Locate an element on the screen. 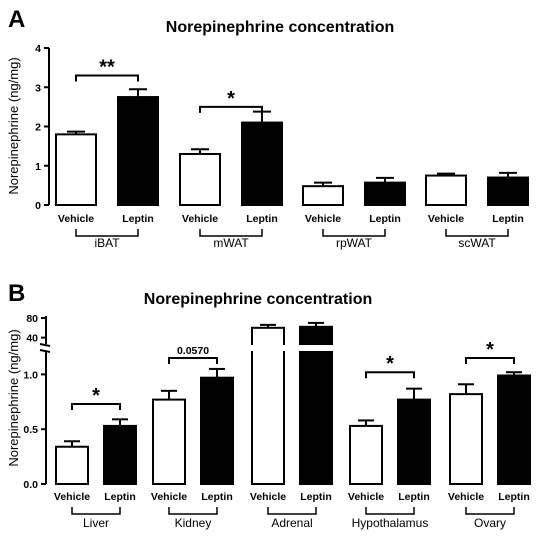 This screenshot has height=540, width=550. y-tick-label: 0 is located at coordinates (38, 206).